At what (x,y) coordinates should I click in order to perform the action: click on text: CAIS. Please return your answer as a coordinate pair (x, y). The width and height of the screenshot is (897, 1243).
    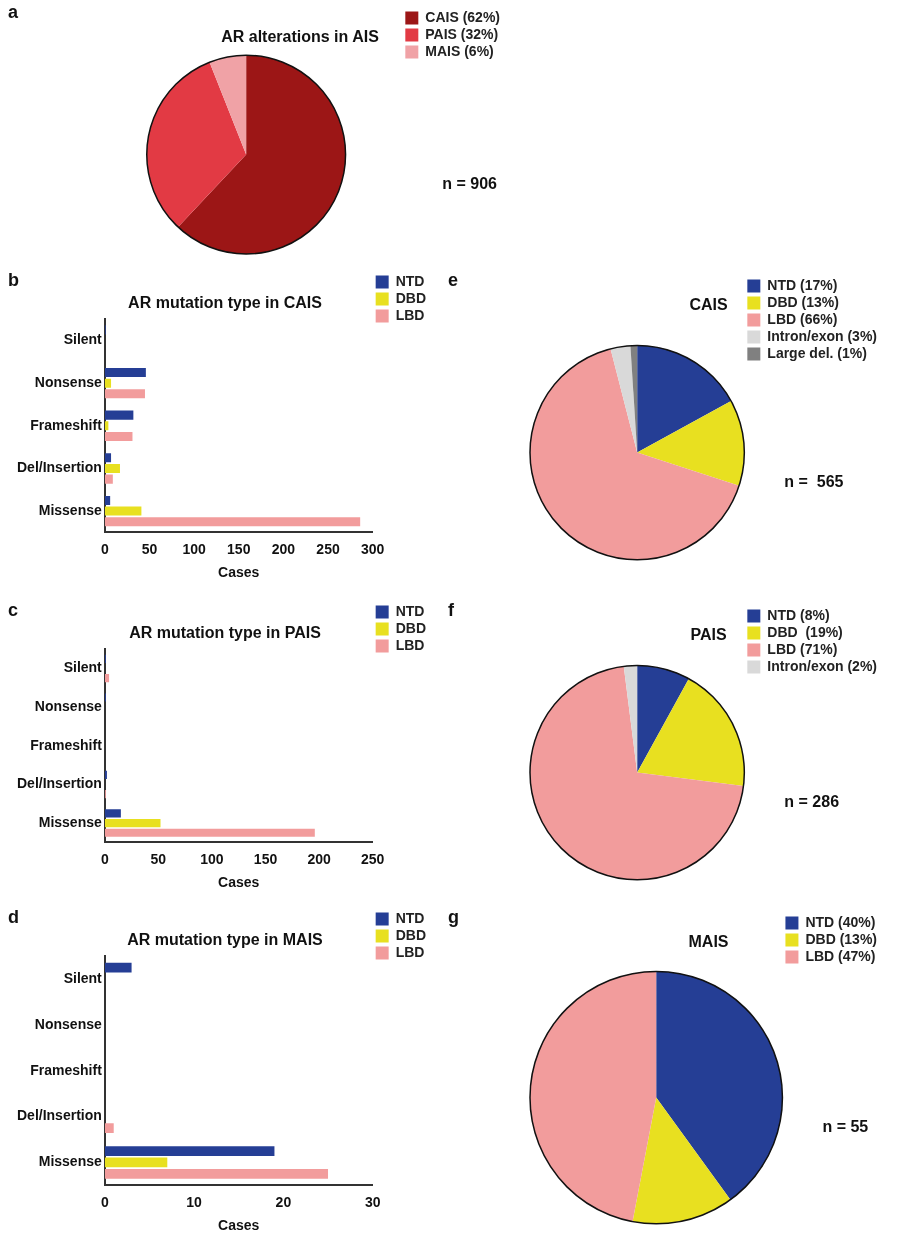
    Looking at the image, I should click on (708, 305).